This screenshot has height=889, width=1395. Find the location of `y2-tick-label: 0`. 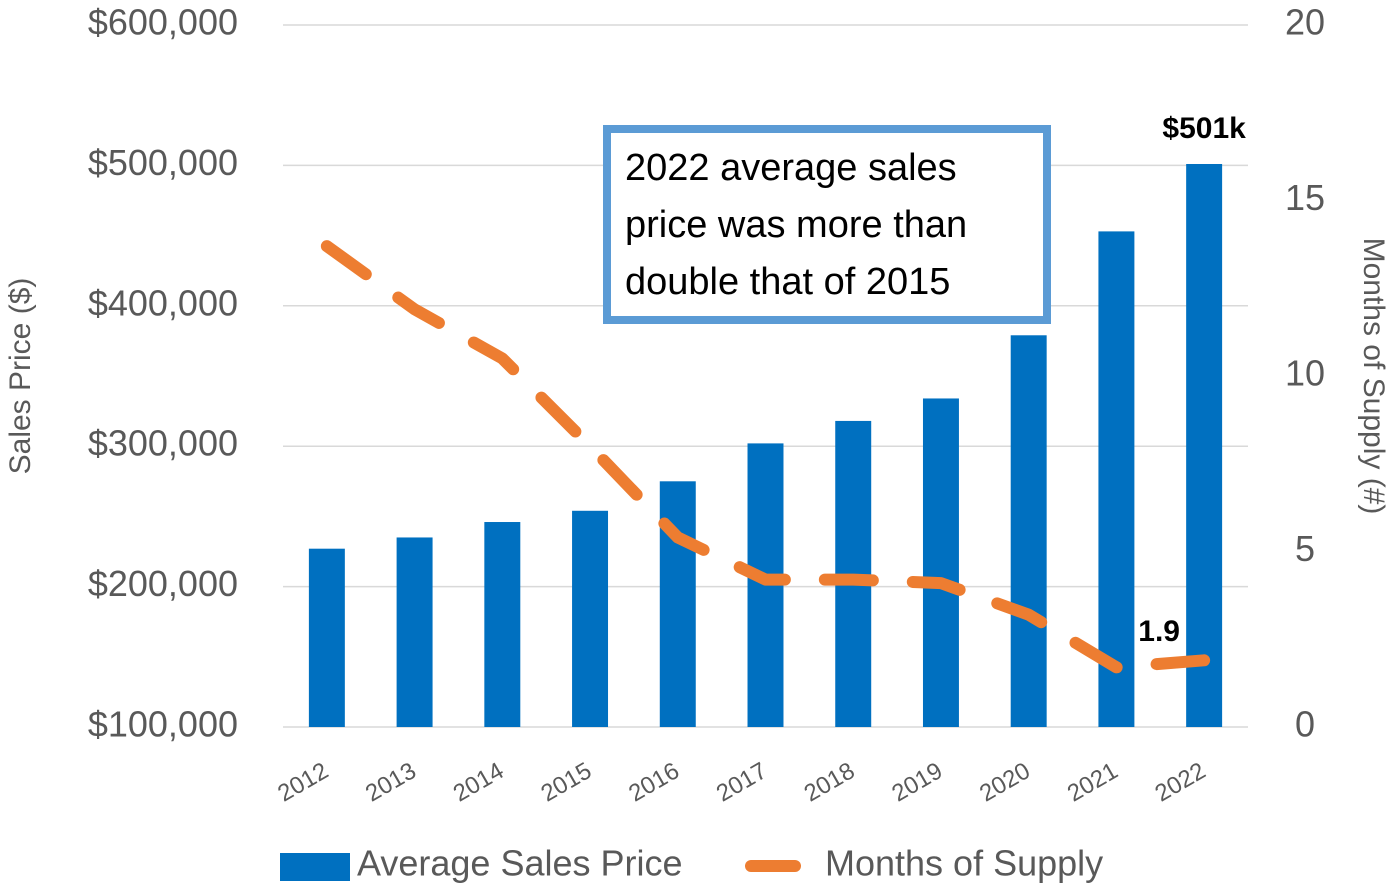

y2-tick-label: 0 is located at coordinates (1305, 724).